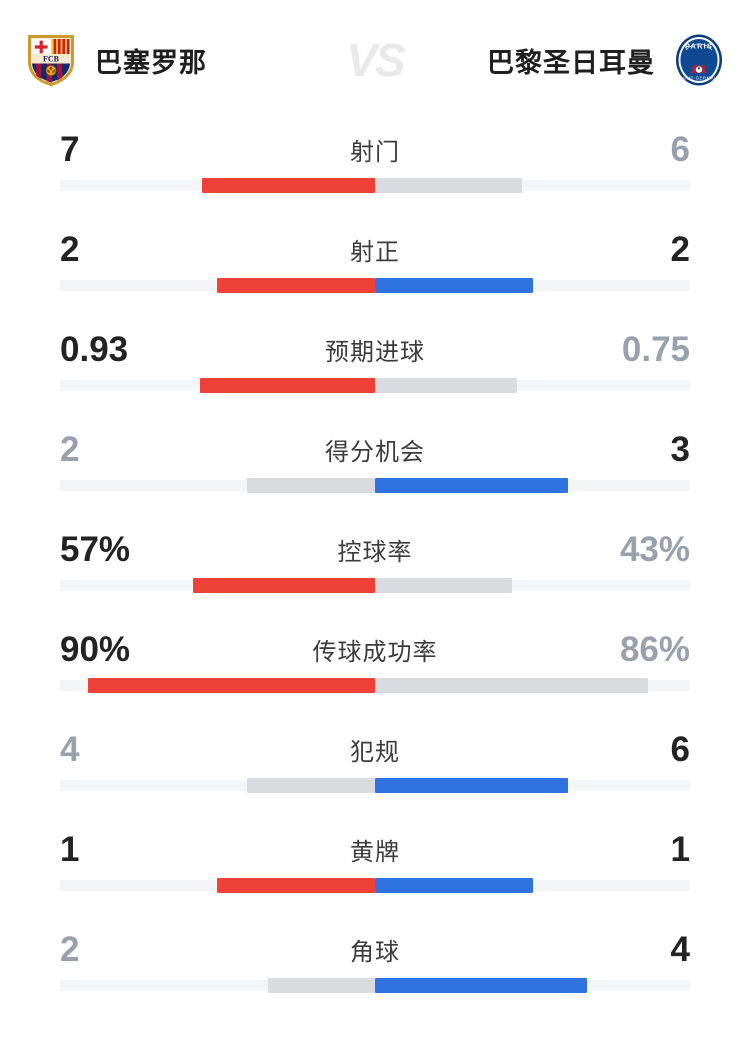  What do you see at coordinates (680, 849) in the screenshot?
I see `away-value: 1` at bounding box center [680, 849].